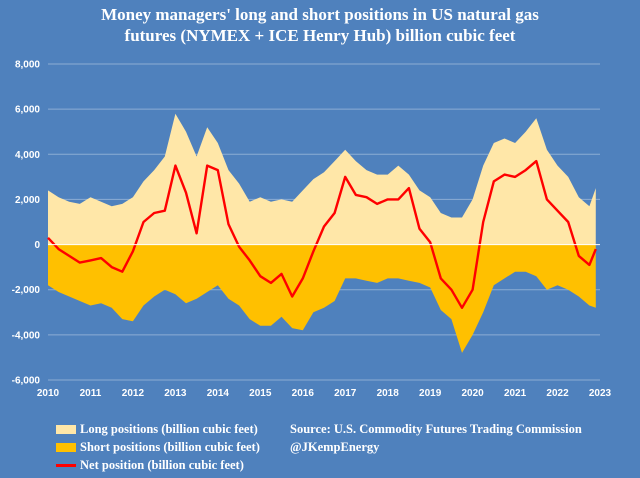 This screenshot has height=478, width=640. Describe the element at coordinates (175, 393) in the screenshot. I see `x-tick-label: 2013` at that location.